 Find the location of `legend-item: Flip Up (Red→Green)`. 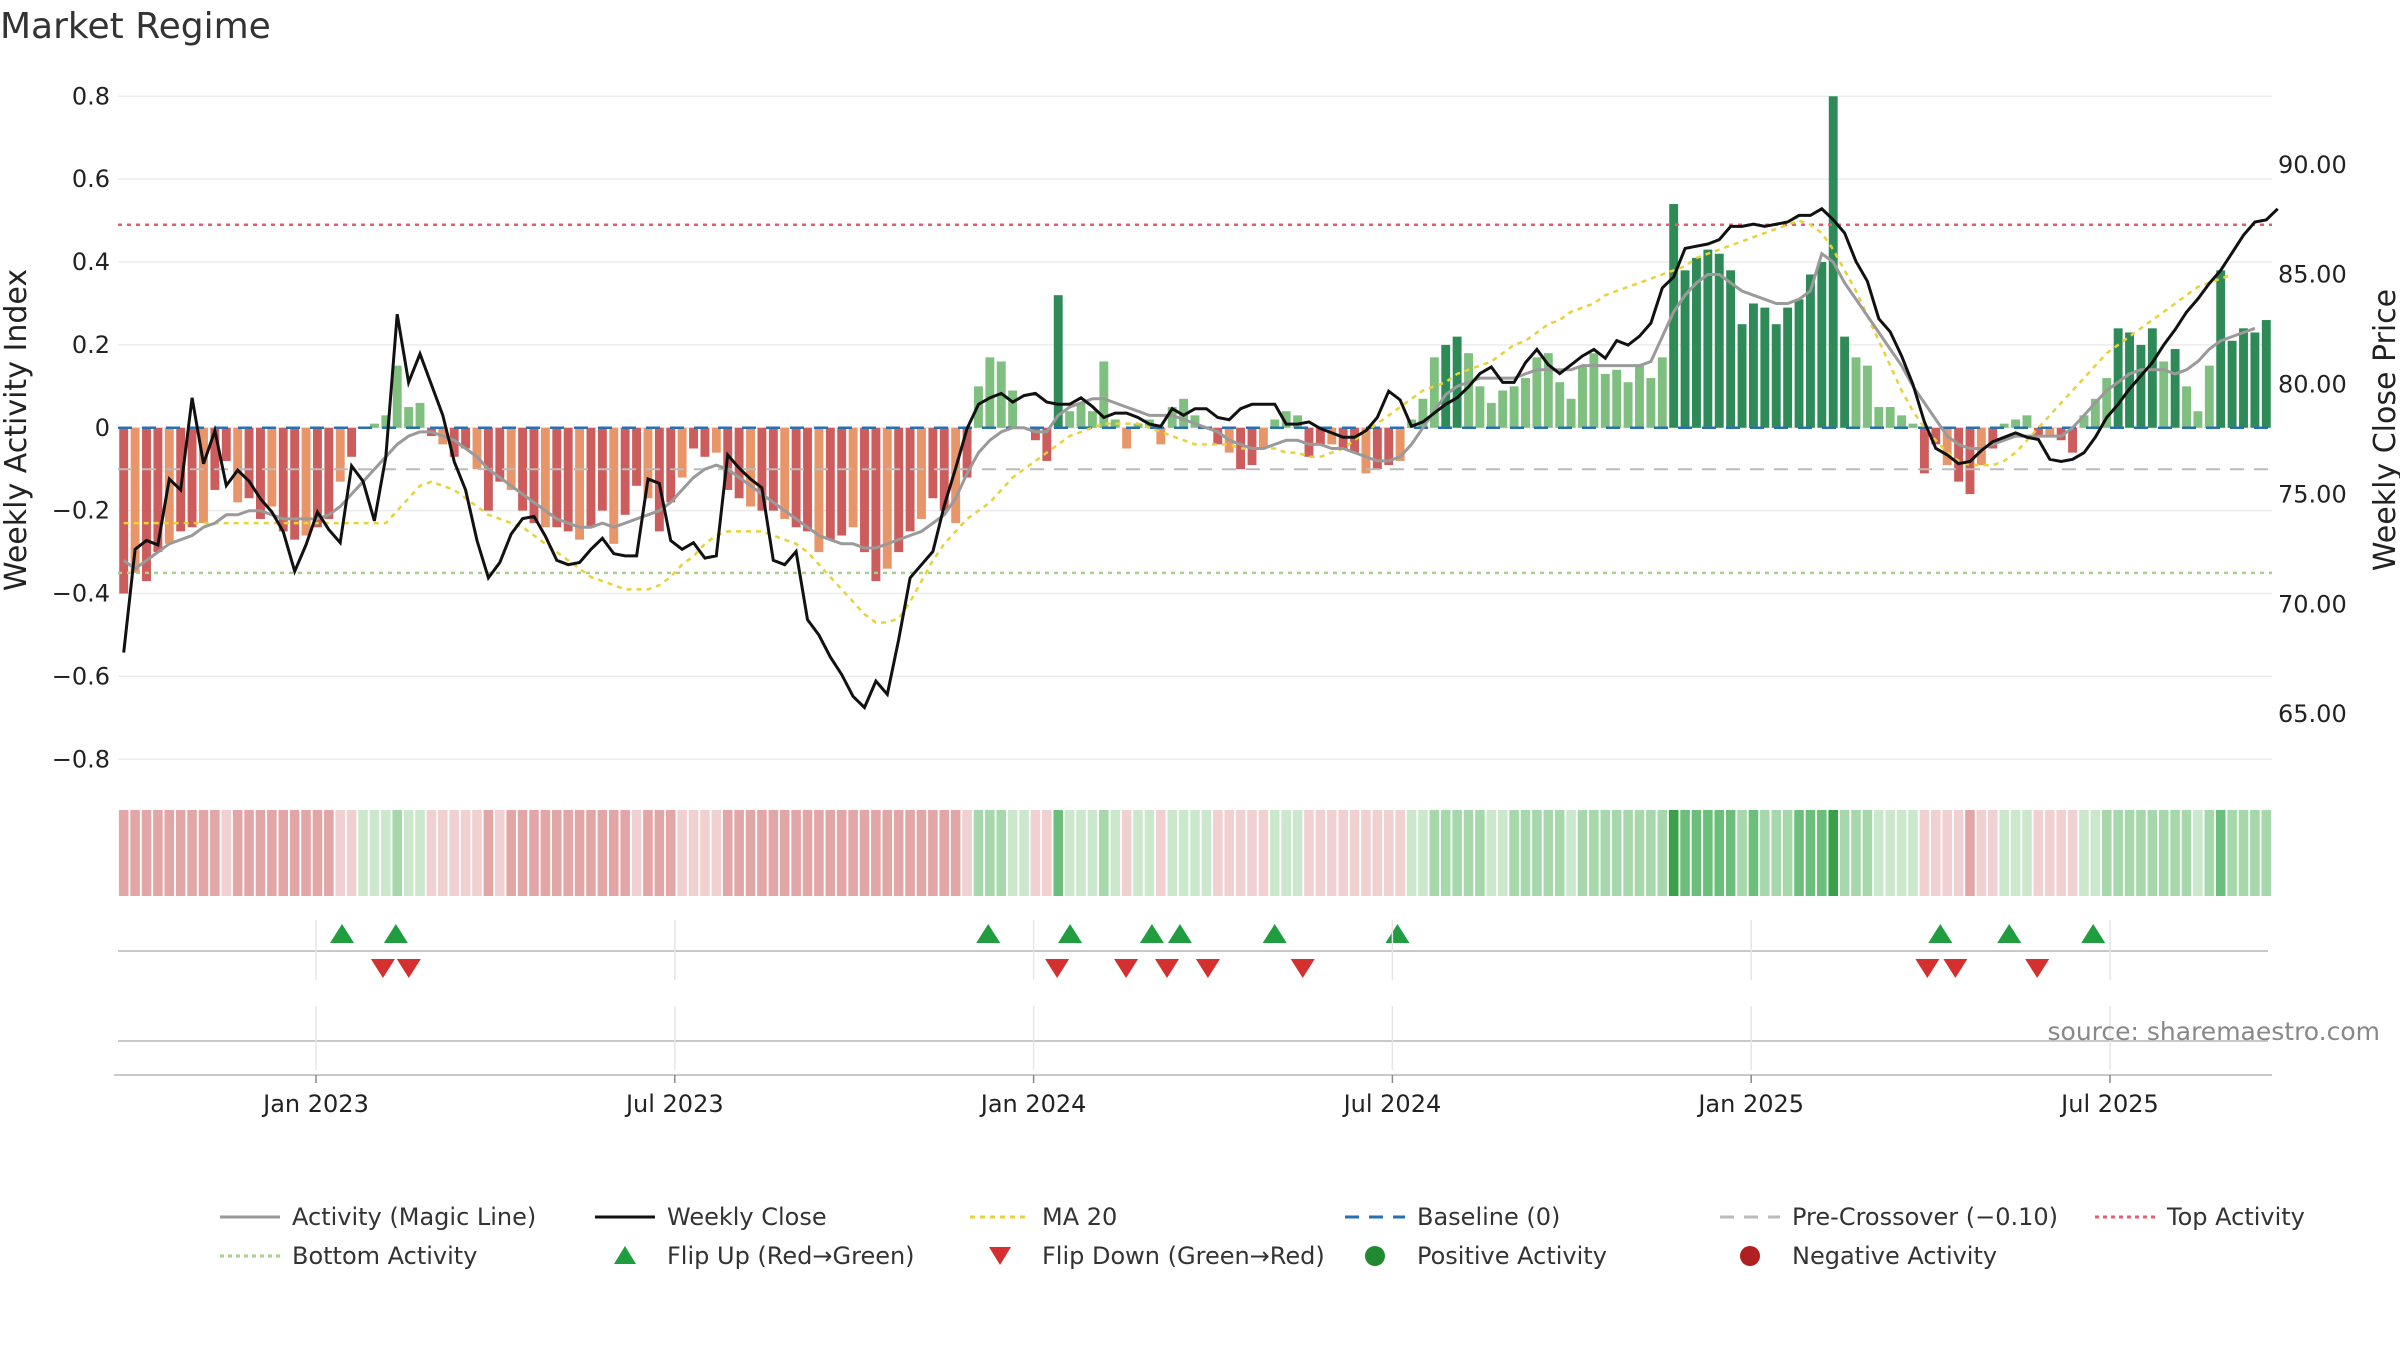

legend-item: Flip Up (Red→Green) is located at coordinates (764, 1256).